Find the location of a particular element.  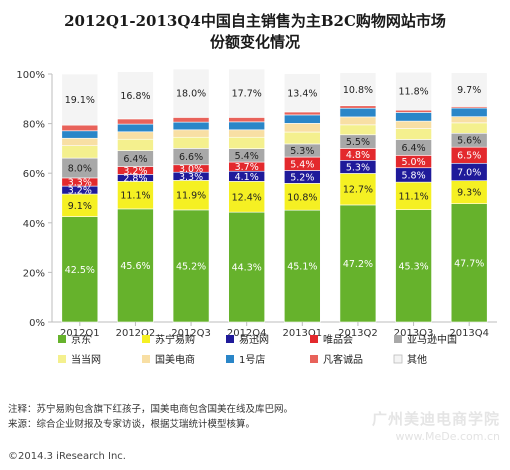

data-label: 42.5% is located at coordinates (80, 270).